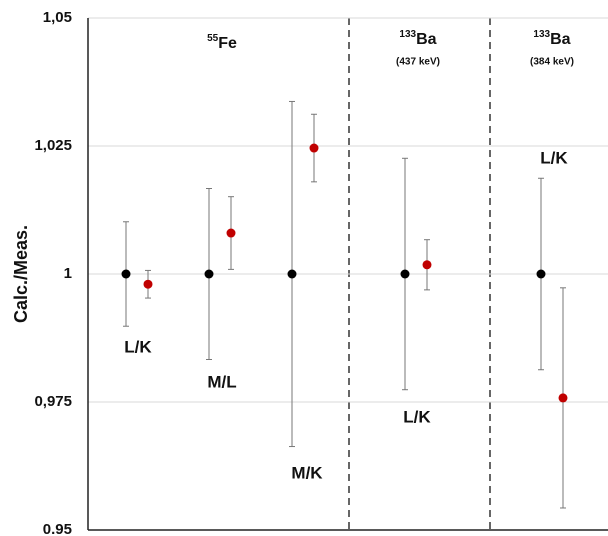 This screenshot has height=536, width=608. Describe the element at coordinates (53, 145) in the screenshot. I see `y-tick-label: 1,025` at that location.